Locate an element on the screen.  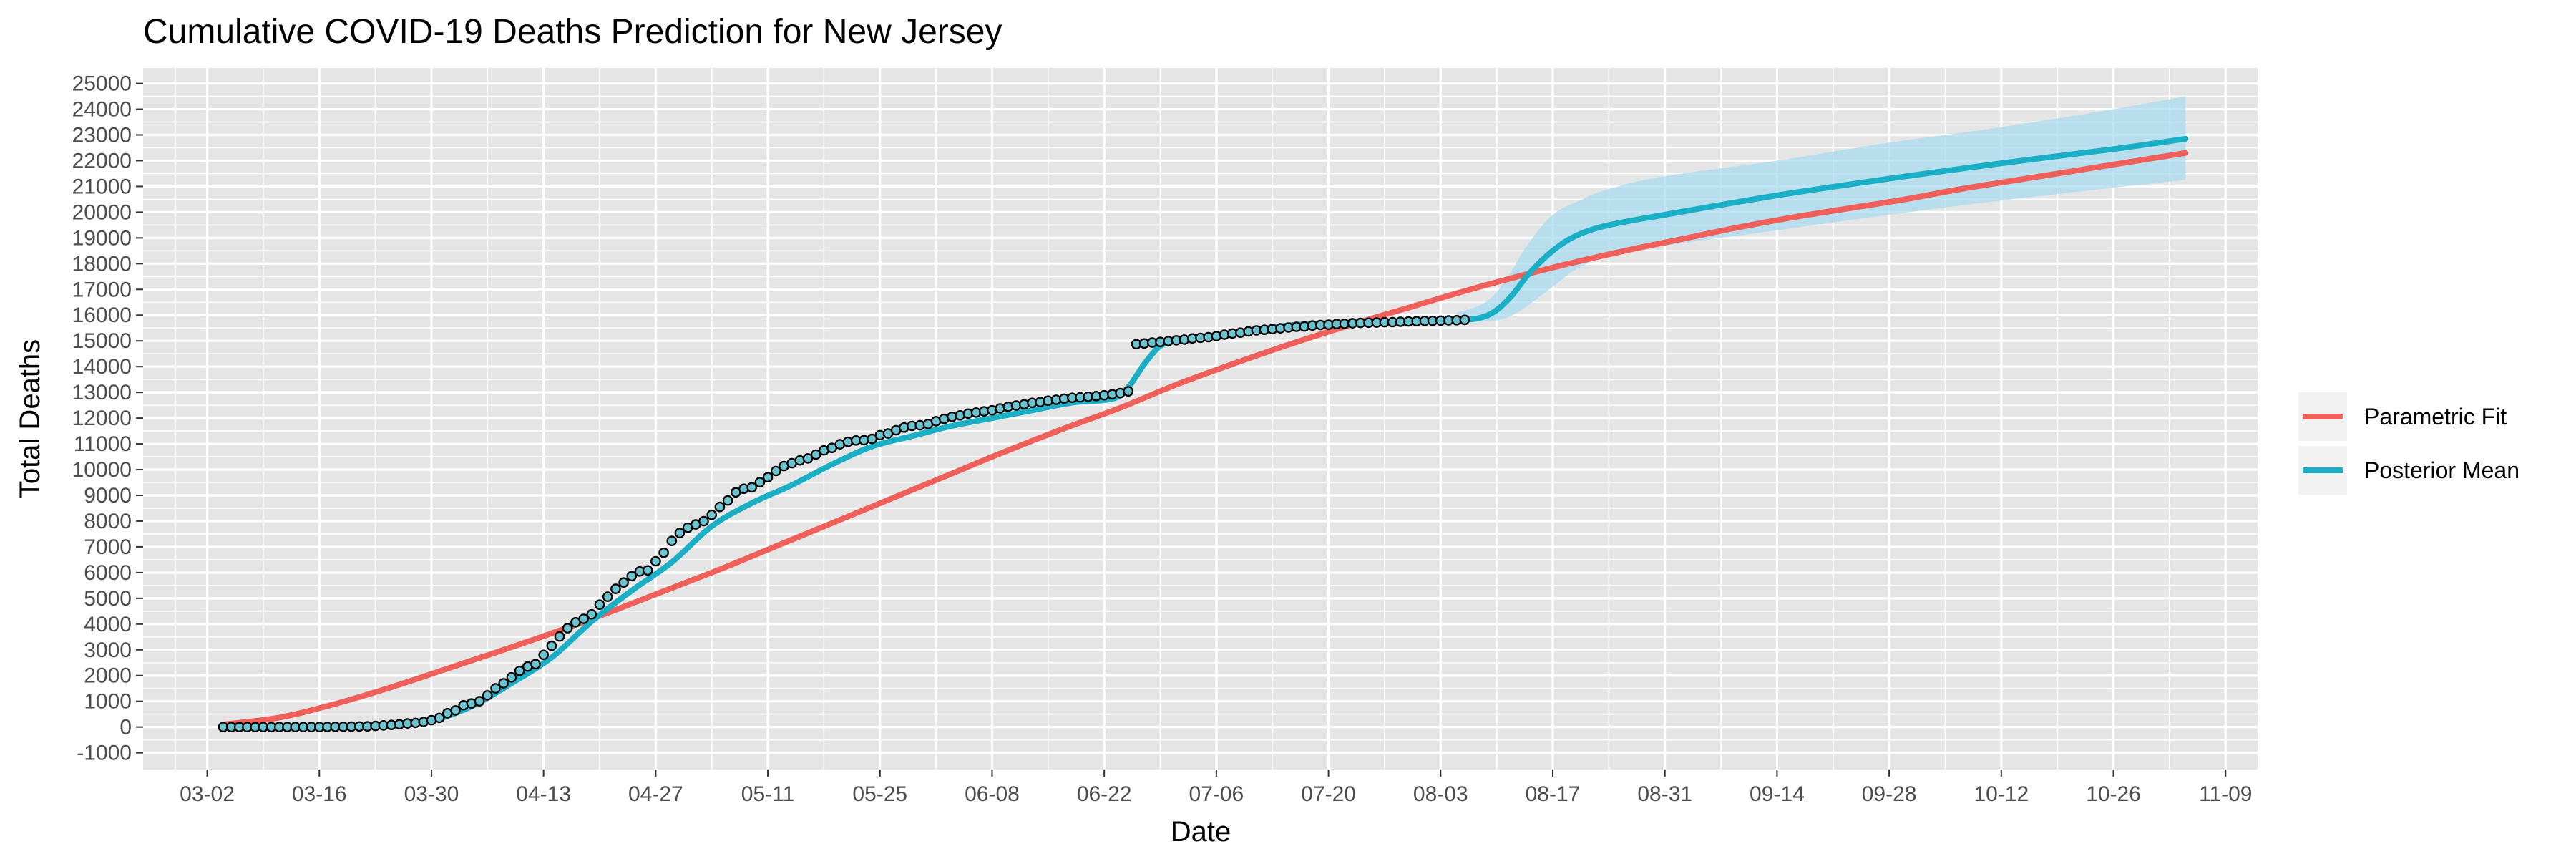
y-tick-label: 6000 is located at coordinates (108, 573).